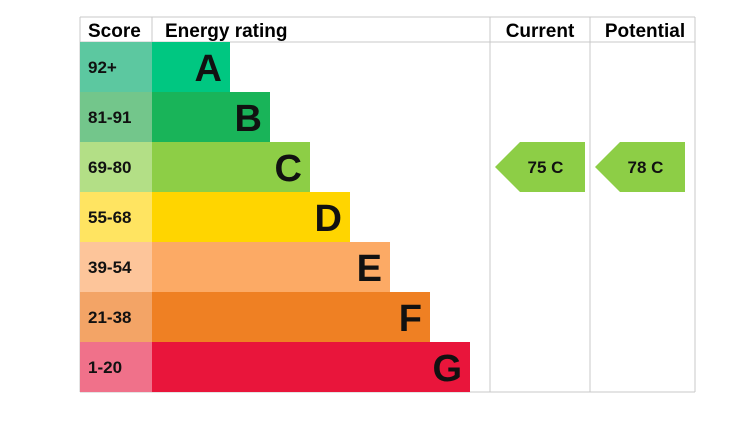  Describe the element at coordinates (328, 219) in the screenshot. I see `rating-letter-d: D` at that location.